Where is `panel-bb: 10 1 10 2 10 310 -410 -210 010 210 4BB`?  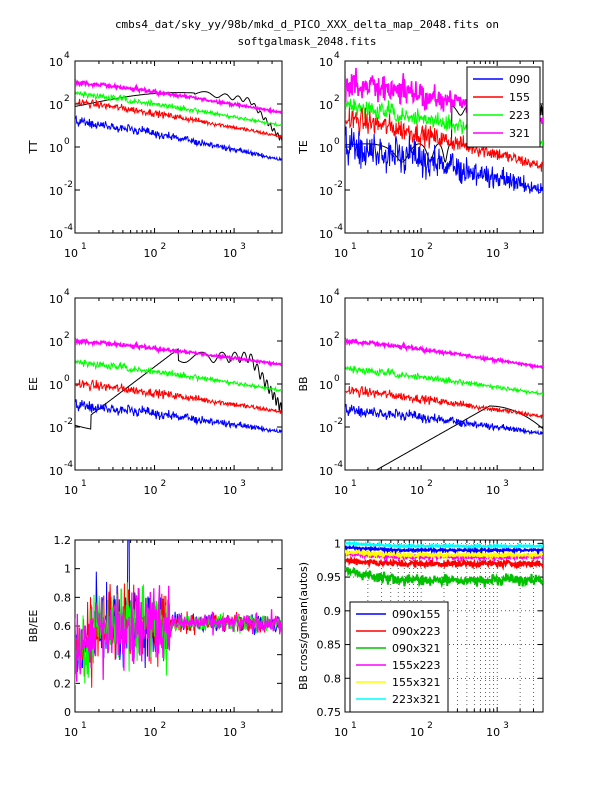
panel-bb: 10 1 10 2 10 310 -410 -210 010 210 4BB is located at coordinates (420, 392).